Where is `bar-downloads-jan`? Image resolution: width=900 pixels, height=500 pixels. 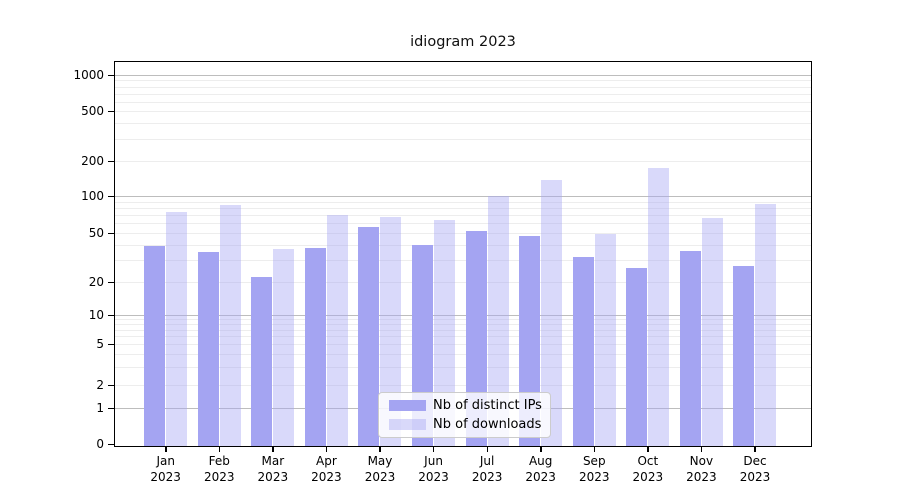 bar-downloads-jan is located at coordinates (177, 329).